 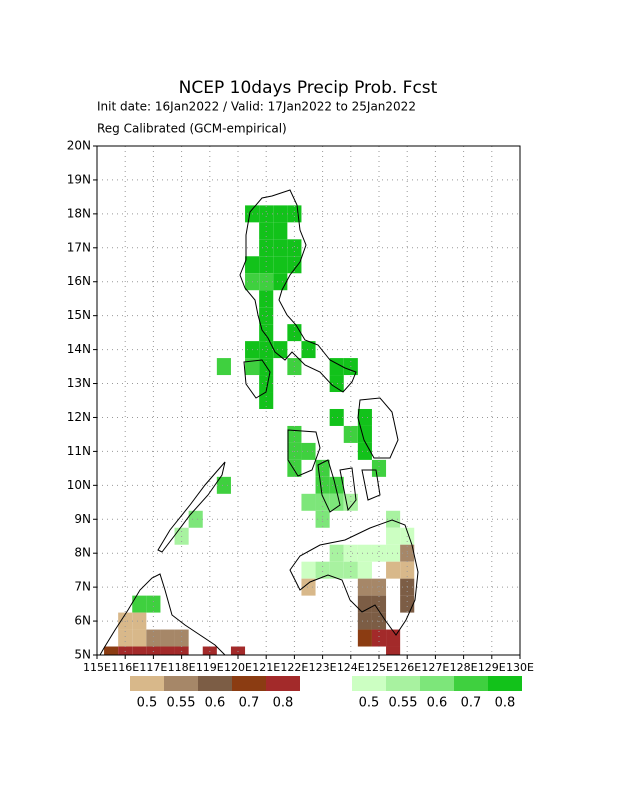 I want to click on y-tick-label: 9N, so click(x=82, y=519).